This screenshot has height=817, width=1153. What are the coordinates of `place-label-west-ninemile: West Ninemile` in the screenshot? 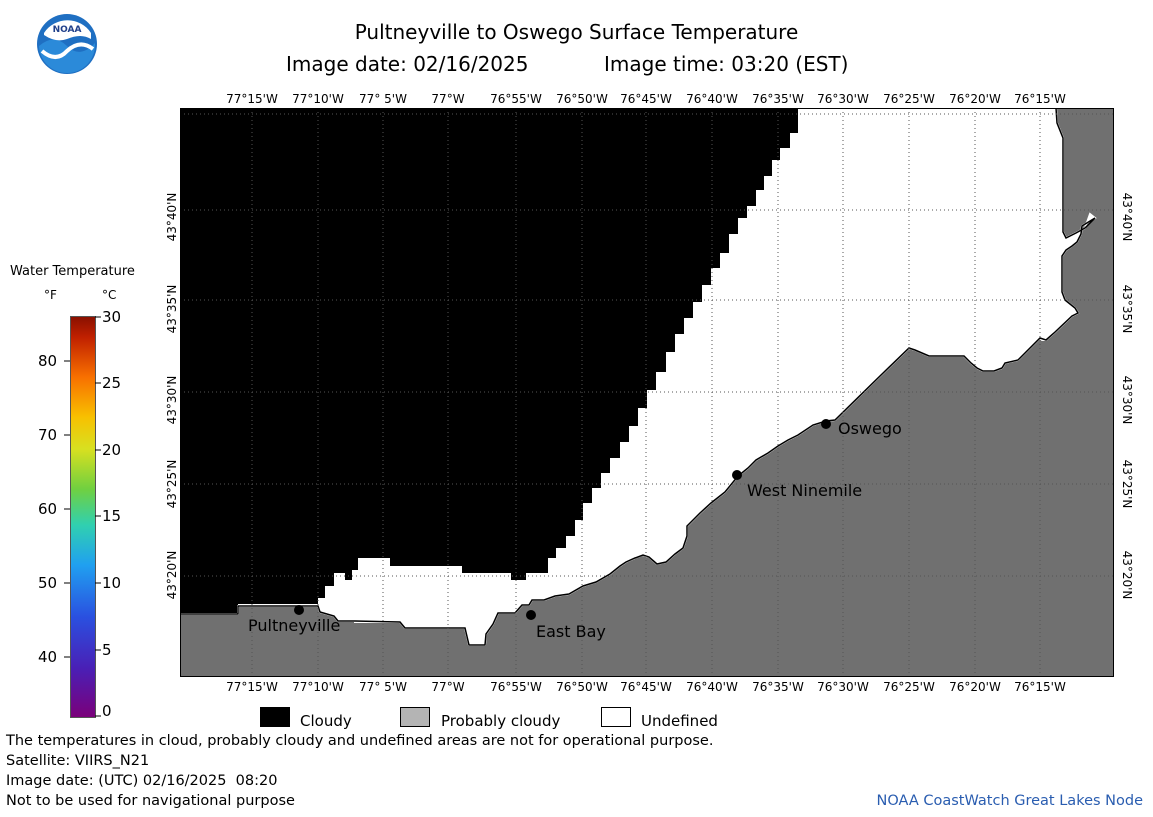 It's located at (805, 490).